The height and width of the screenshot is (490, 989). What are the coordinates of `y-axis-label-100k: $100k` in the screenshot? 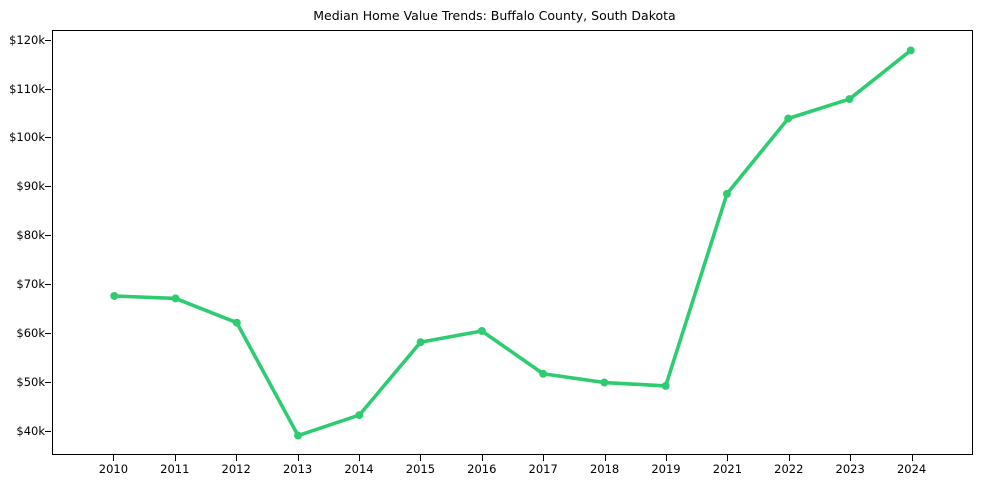 It's located at (27, 137).